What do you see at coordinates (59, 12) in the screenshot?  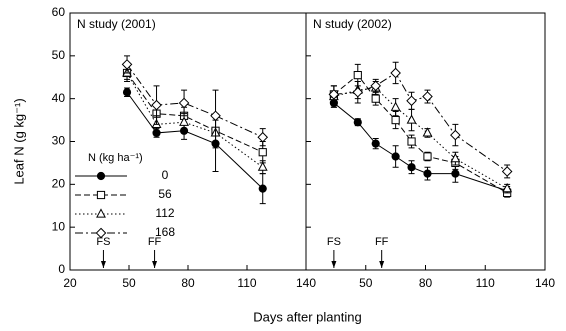 I see `y-tick-label: 60` at bounding box center [59, 12].